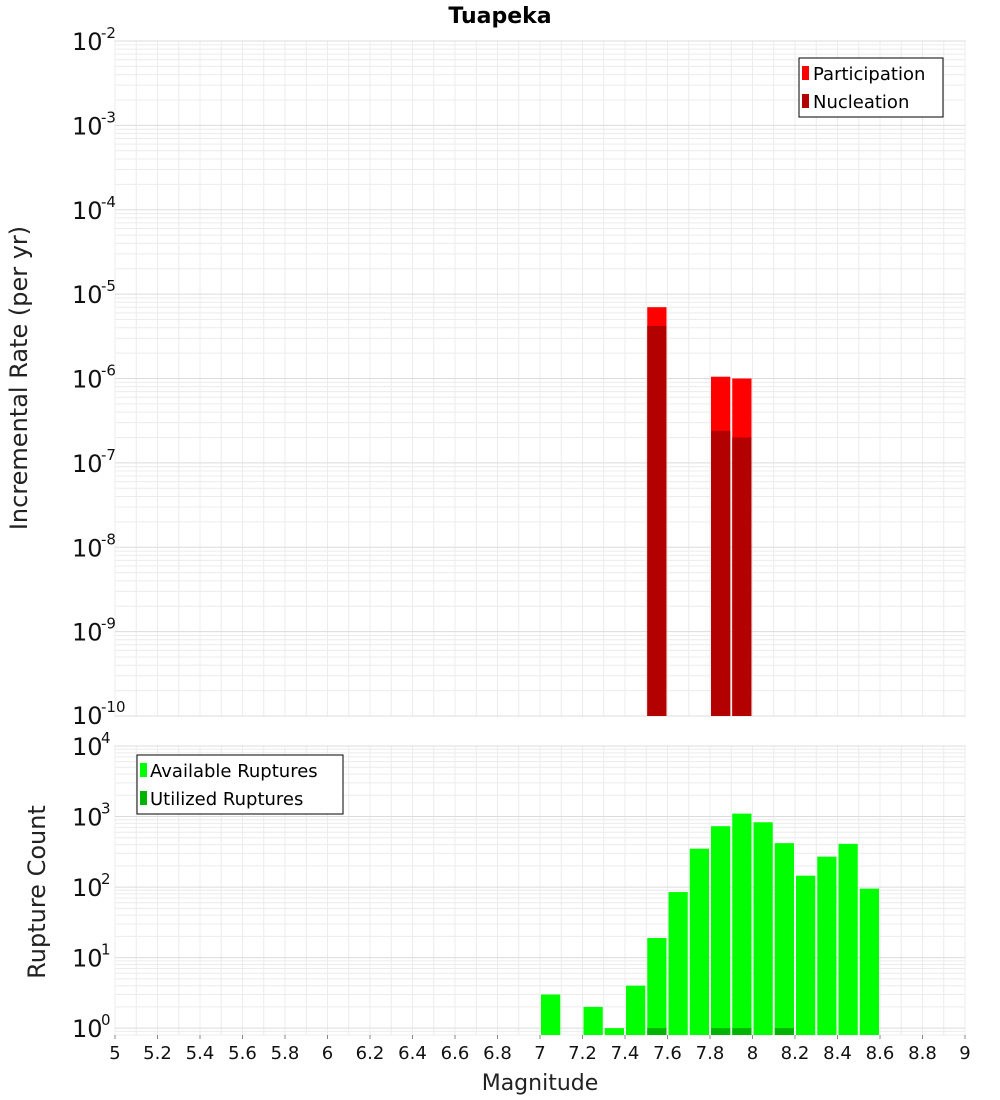  I want to click on x-tick-label: 8.8, so click(922, 1053).